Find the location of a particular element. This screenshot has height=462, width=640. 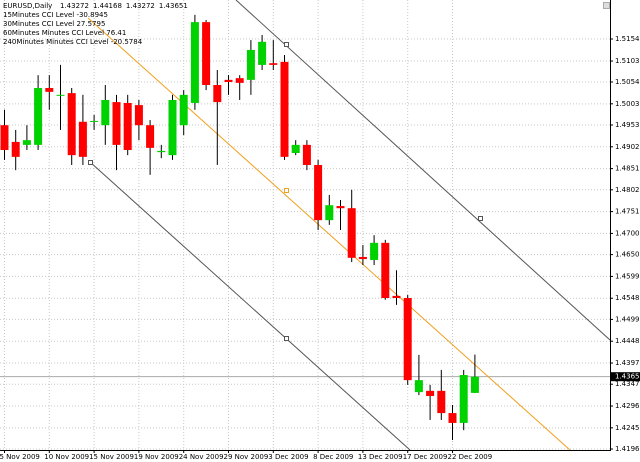

indicator-text: 240Minutes Minutes CCI Level -20.5784 is located at coordinates (73, 42).